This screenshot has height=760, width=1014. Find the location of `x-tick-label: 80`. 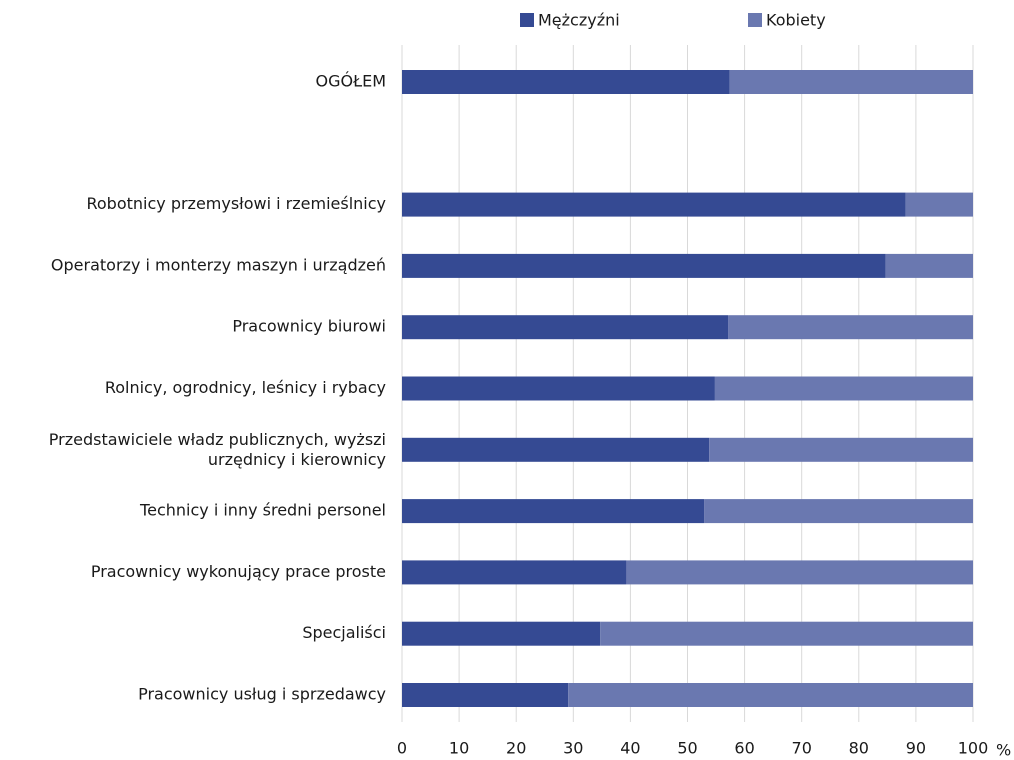

x-tick-label: 80 is located at coordinates (859, 748).